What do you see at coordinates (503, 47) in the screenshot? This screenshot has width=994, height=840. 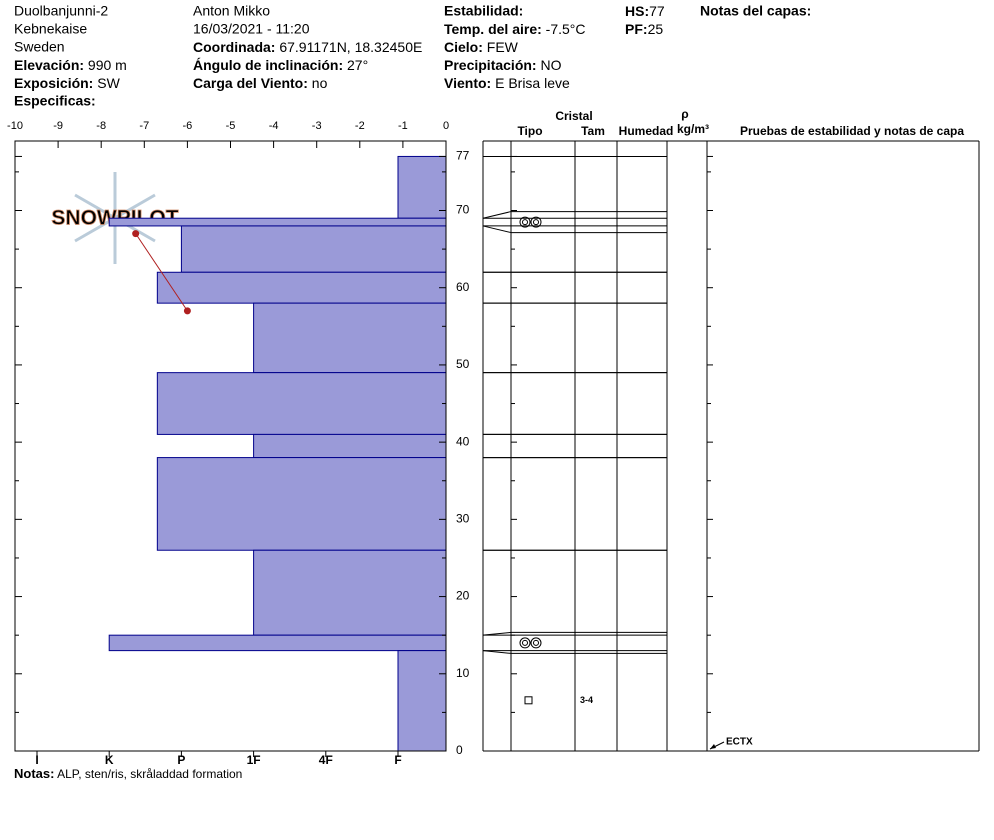 I see `value: FEW` at bounding box center [503, 47].